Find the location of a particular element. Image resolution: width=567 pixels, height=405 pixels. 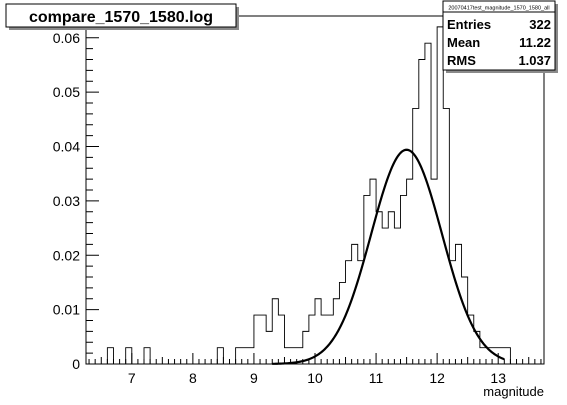

y-tick-label: 0.06 is located at coordinates (66, 38).